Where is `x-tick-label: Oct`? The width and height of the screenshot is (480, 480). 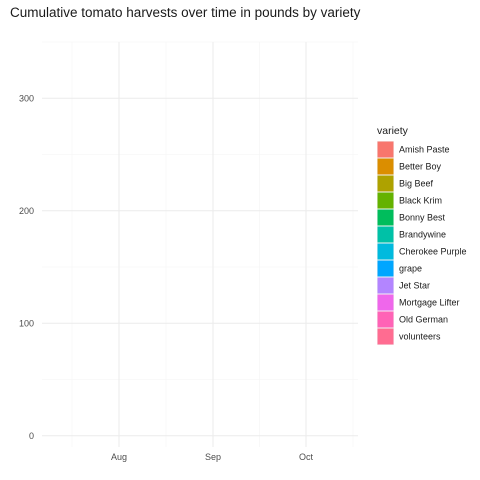
x-tick-label: Oct is located at coordinates (306, 457).